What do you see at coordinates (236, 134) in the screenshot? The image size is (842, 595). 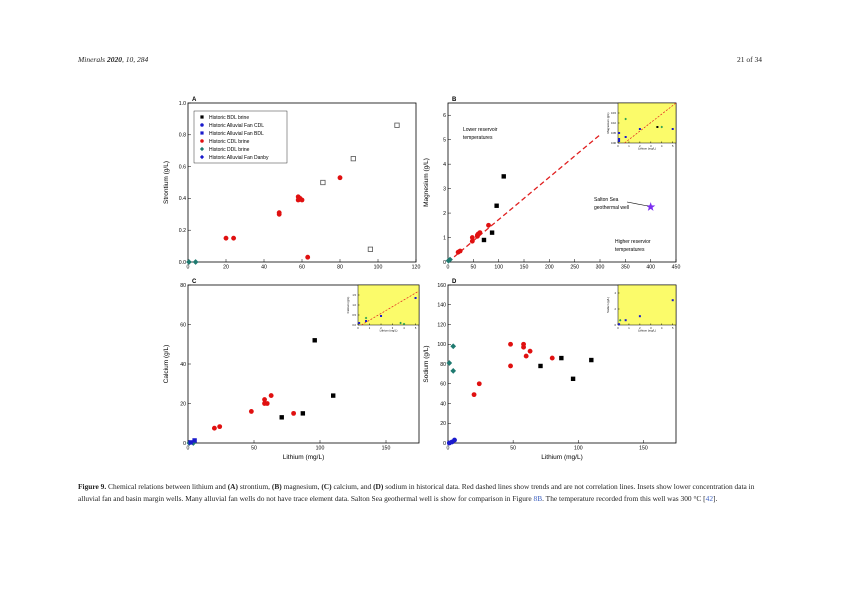 I see `legend-label: Historic Alluvial Fan BDL` at bounding box center [236, 134].